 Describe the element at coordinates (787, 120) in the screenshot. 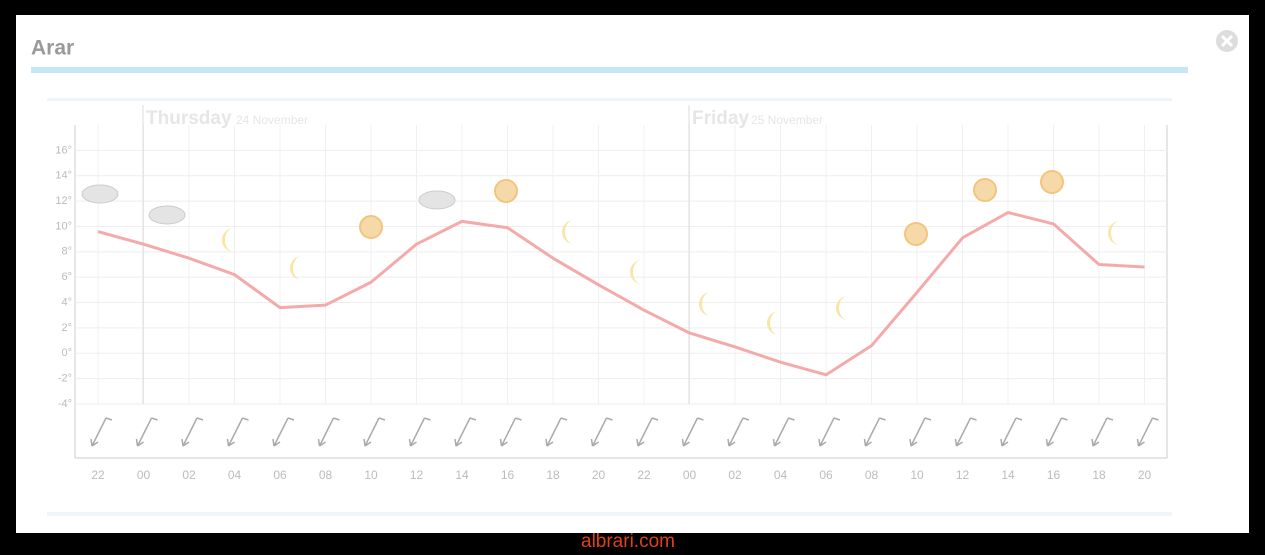

I see `day-date: 25 November` at that location.